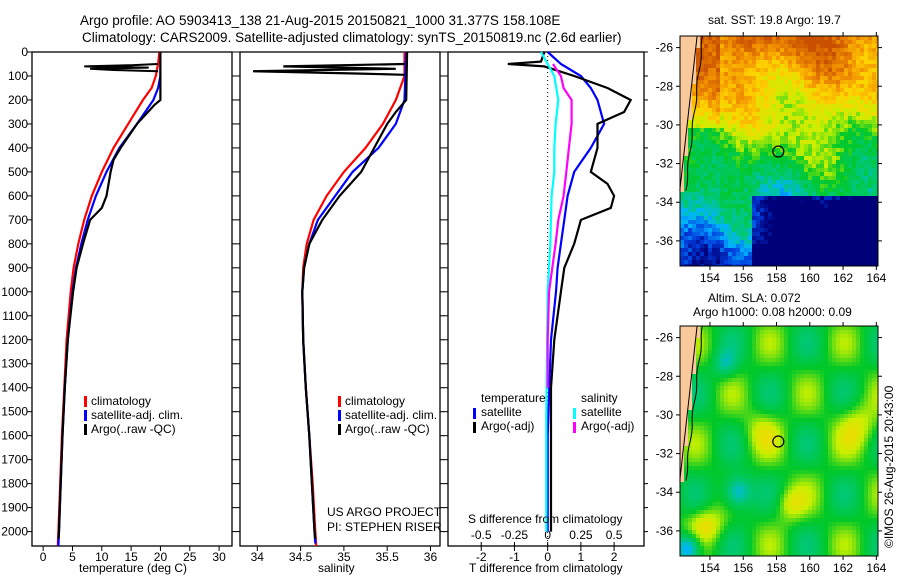 This screenshot has width=900, height=585. What do you see at coordinates (18, 172) in the screenshot?
I see `y-tick-label: 500` at bounding box center [18, 172].